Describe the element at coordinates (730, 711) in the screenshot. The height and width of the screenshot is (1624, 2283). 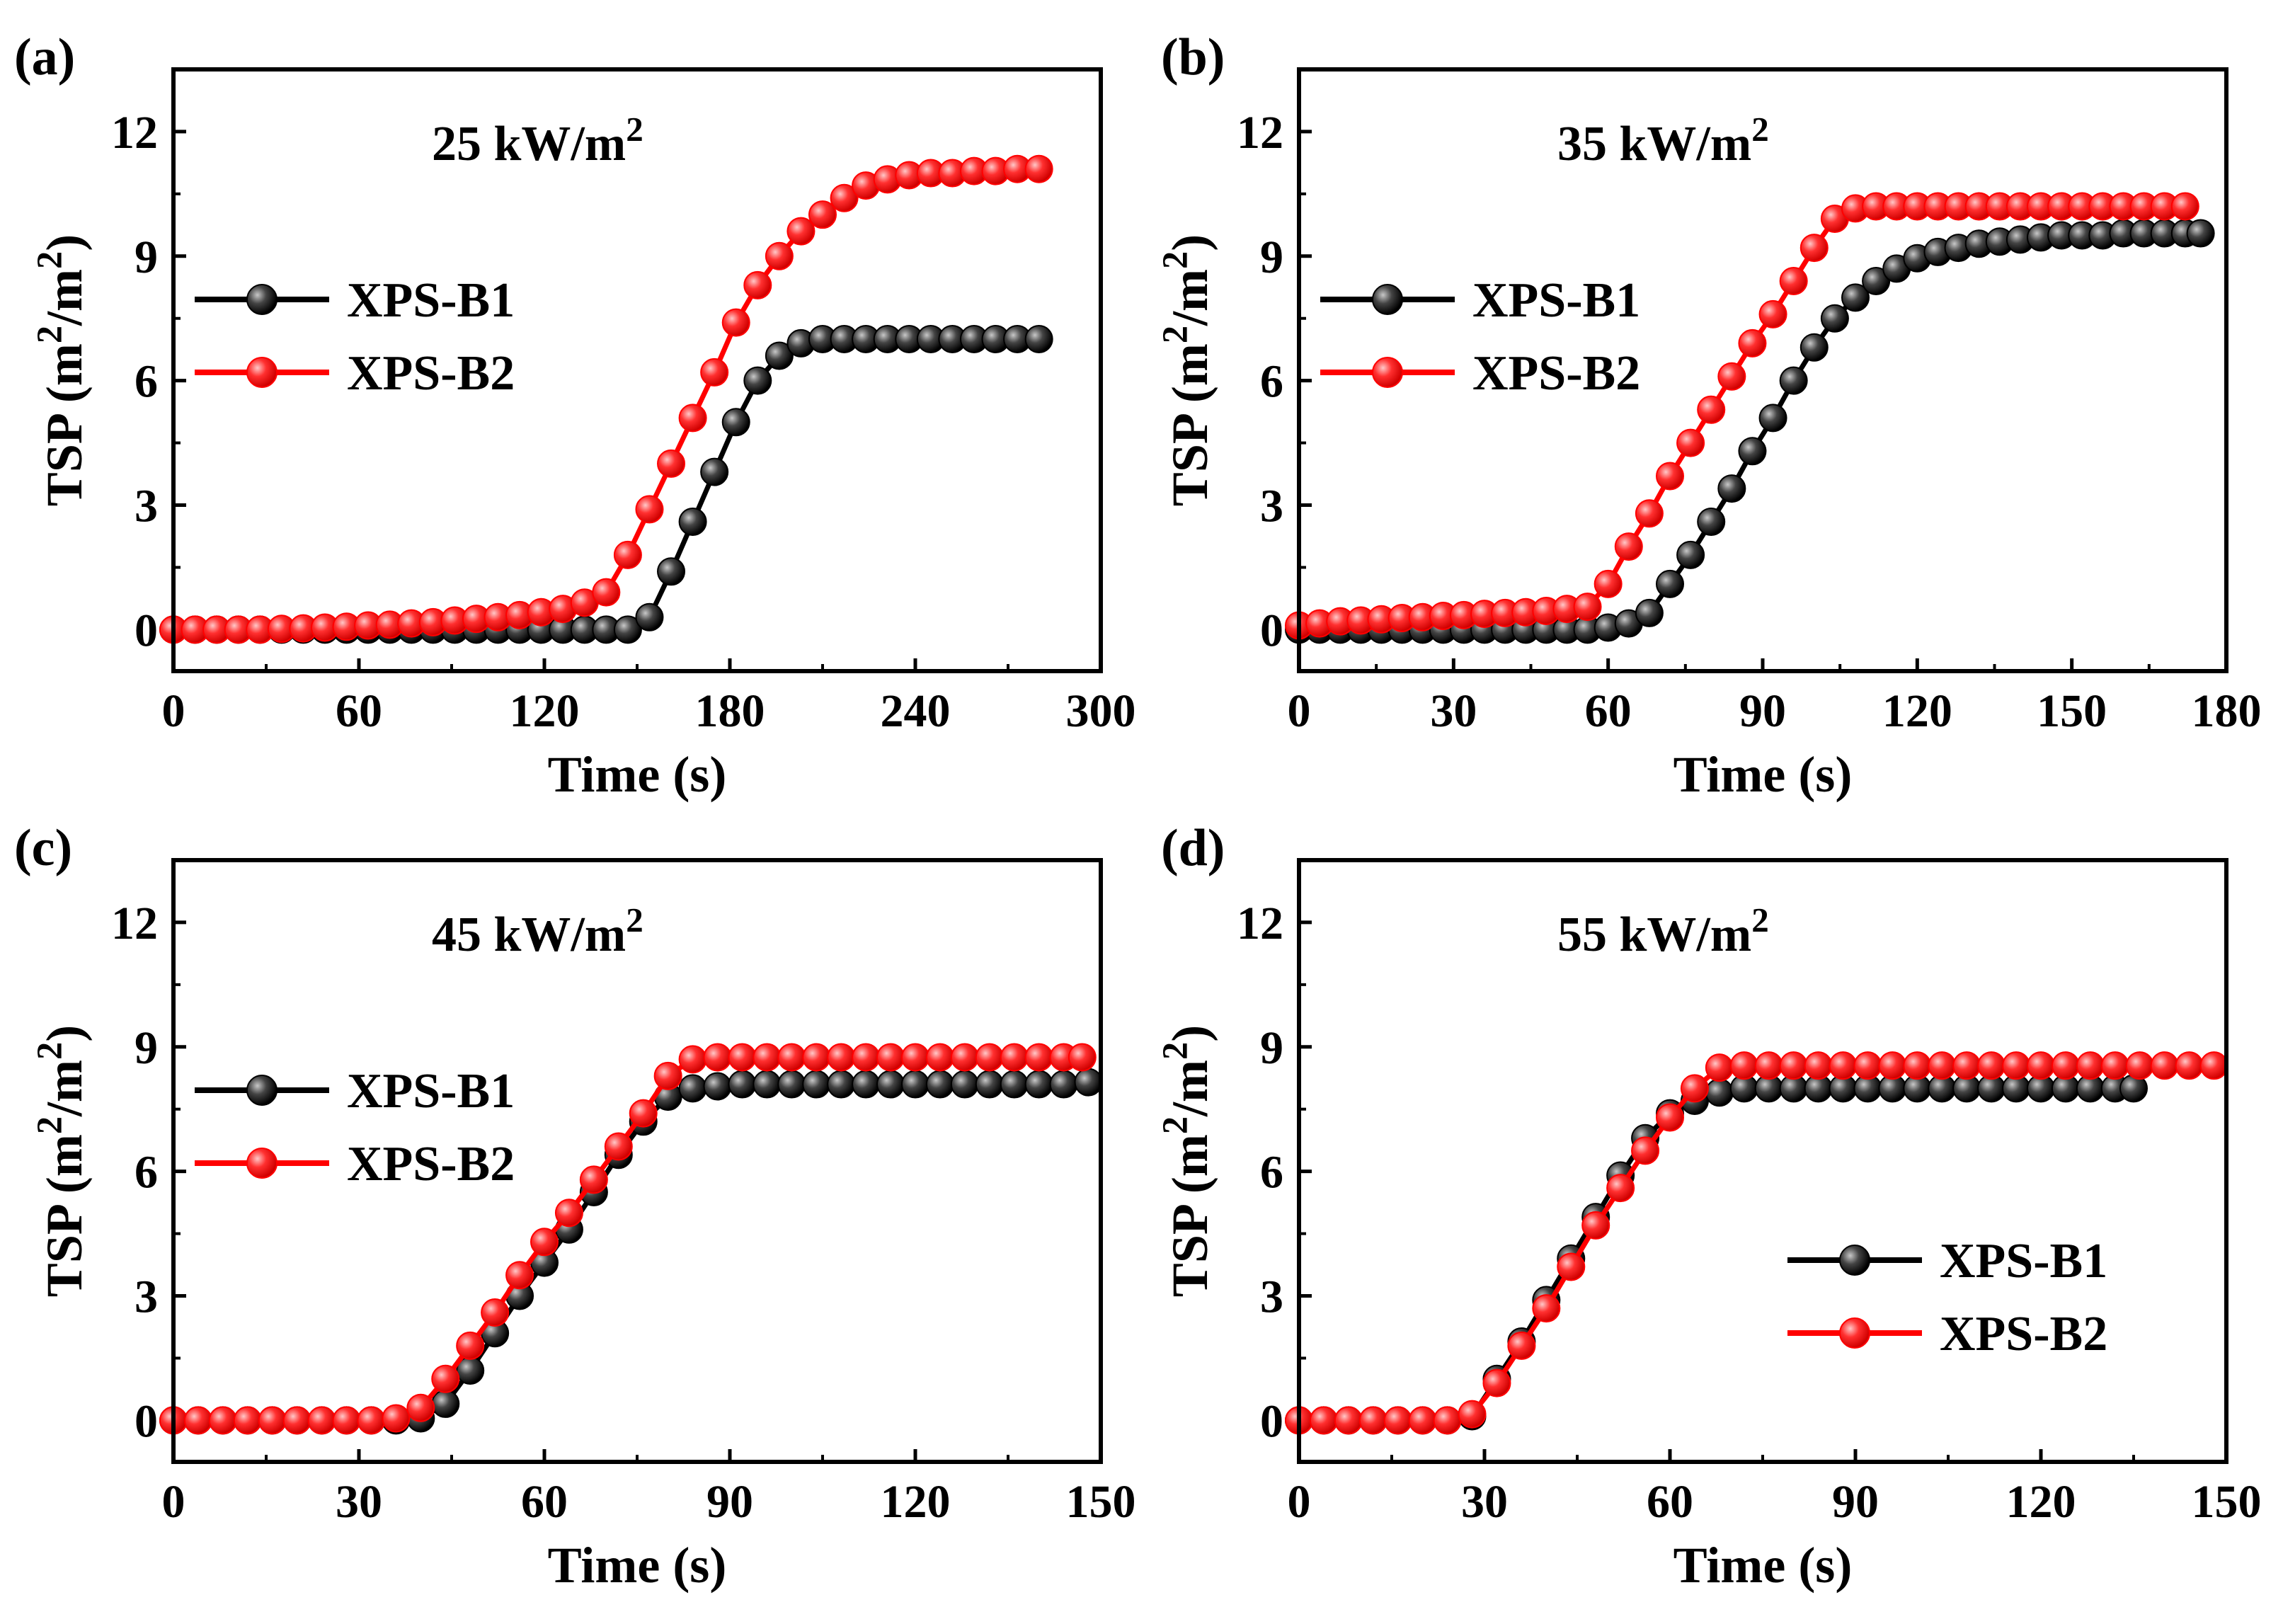
I see `x-tick-label: 180` at that location.